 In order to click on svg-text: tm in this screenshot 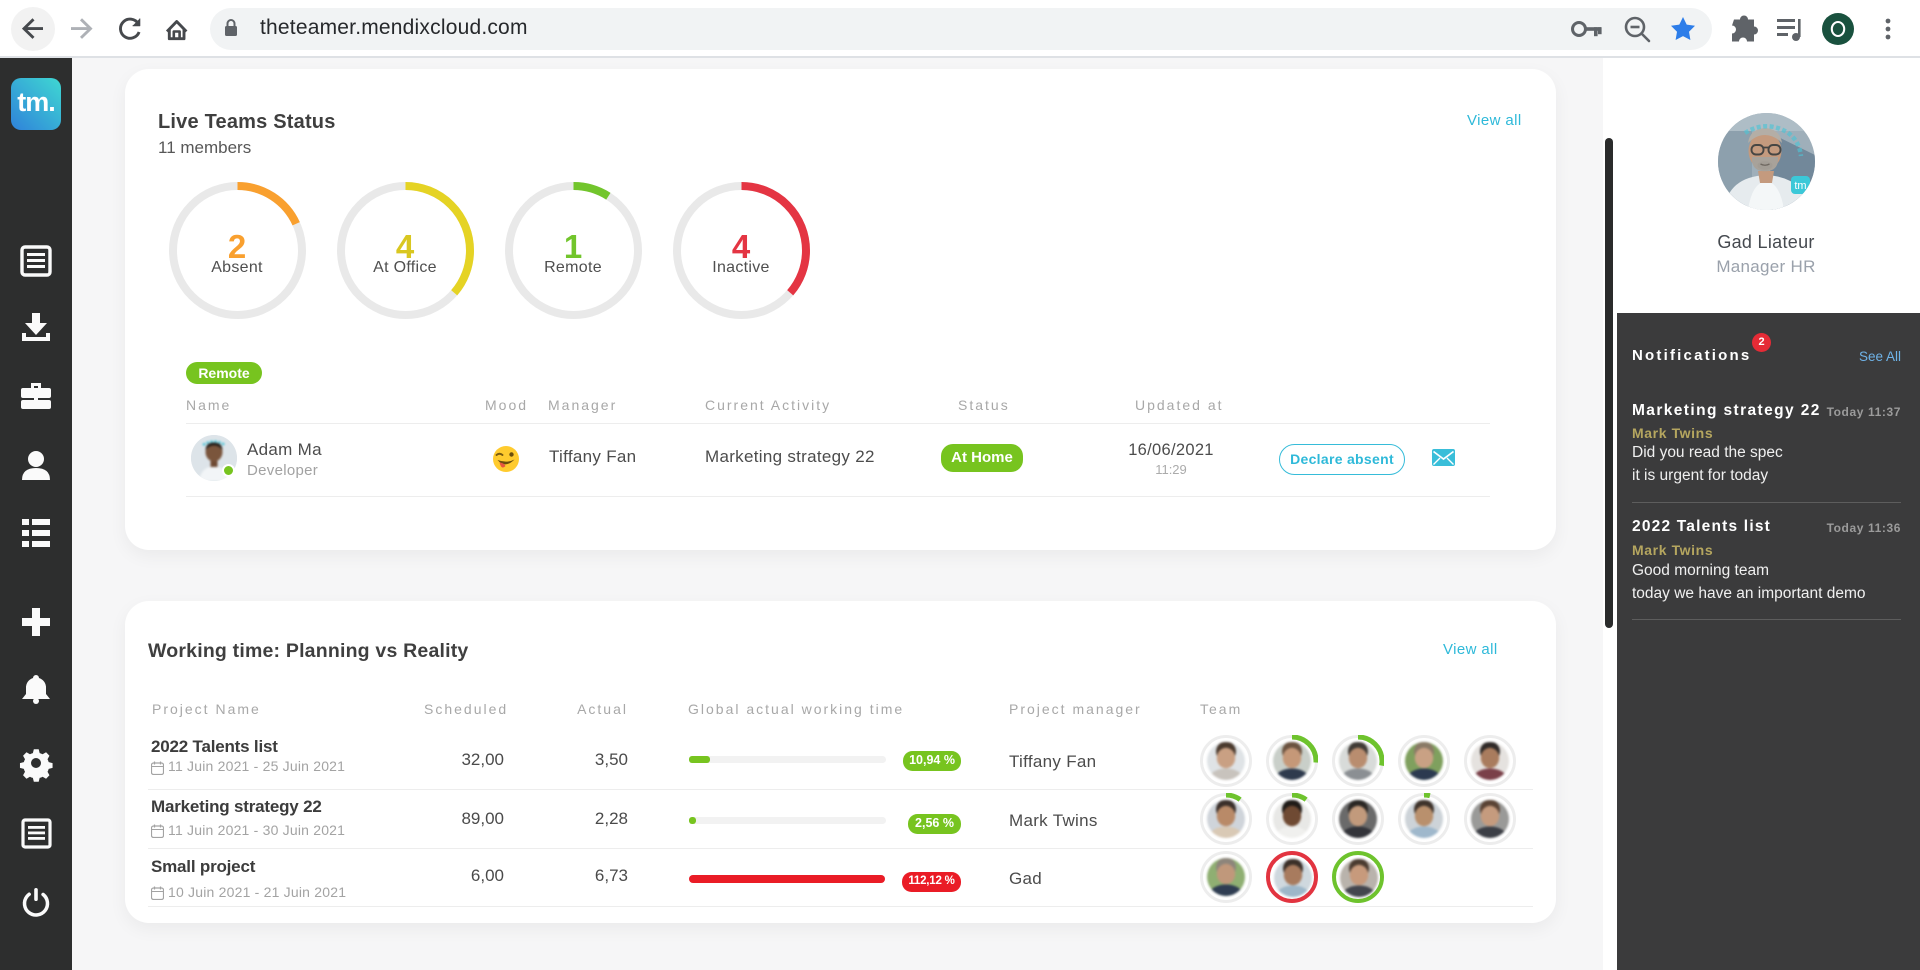, I will do `click(1800, 186)`.